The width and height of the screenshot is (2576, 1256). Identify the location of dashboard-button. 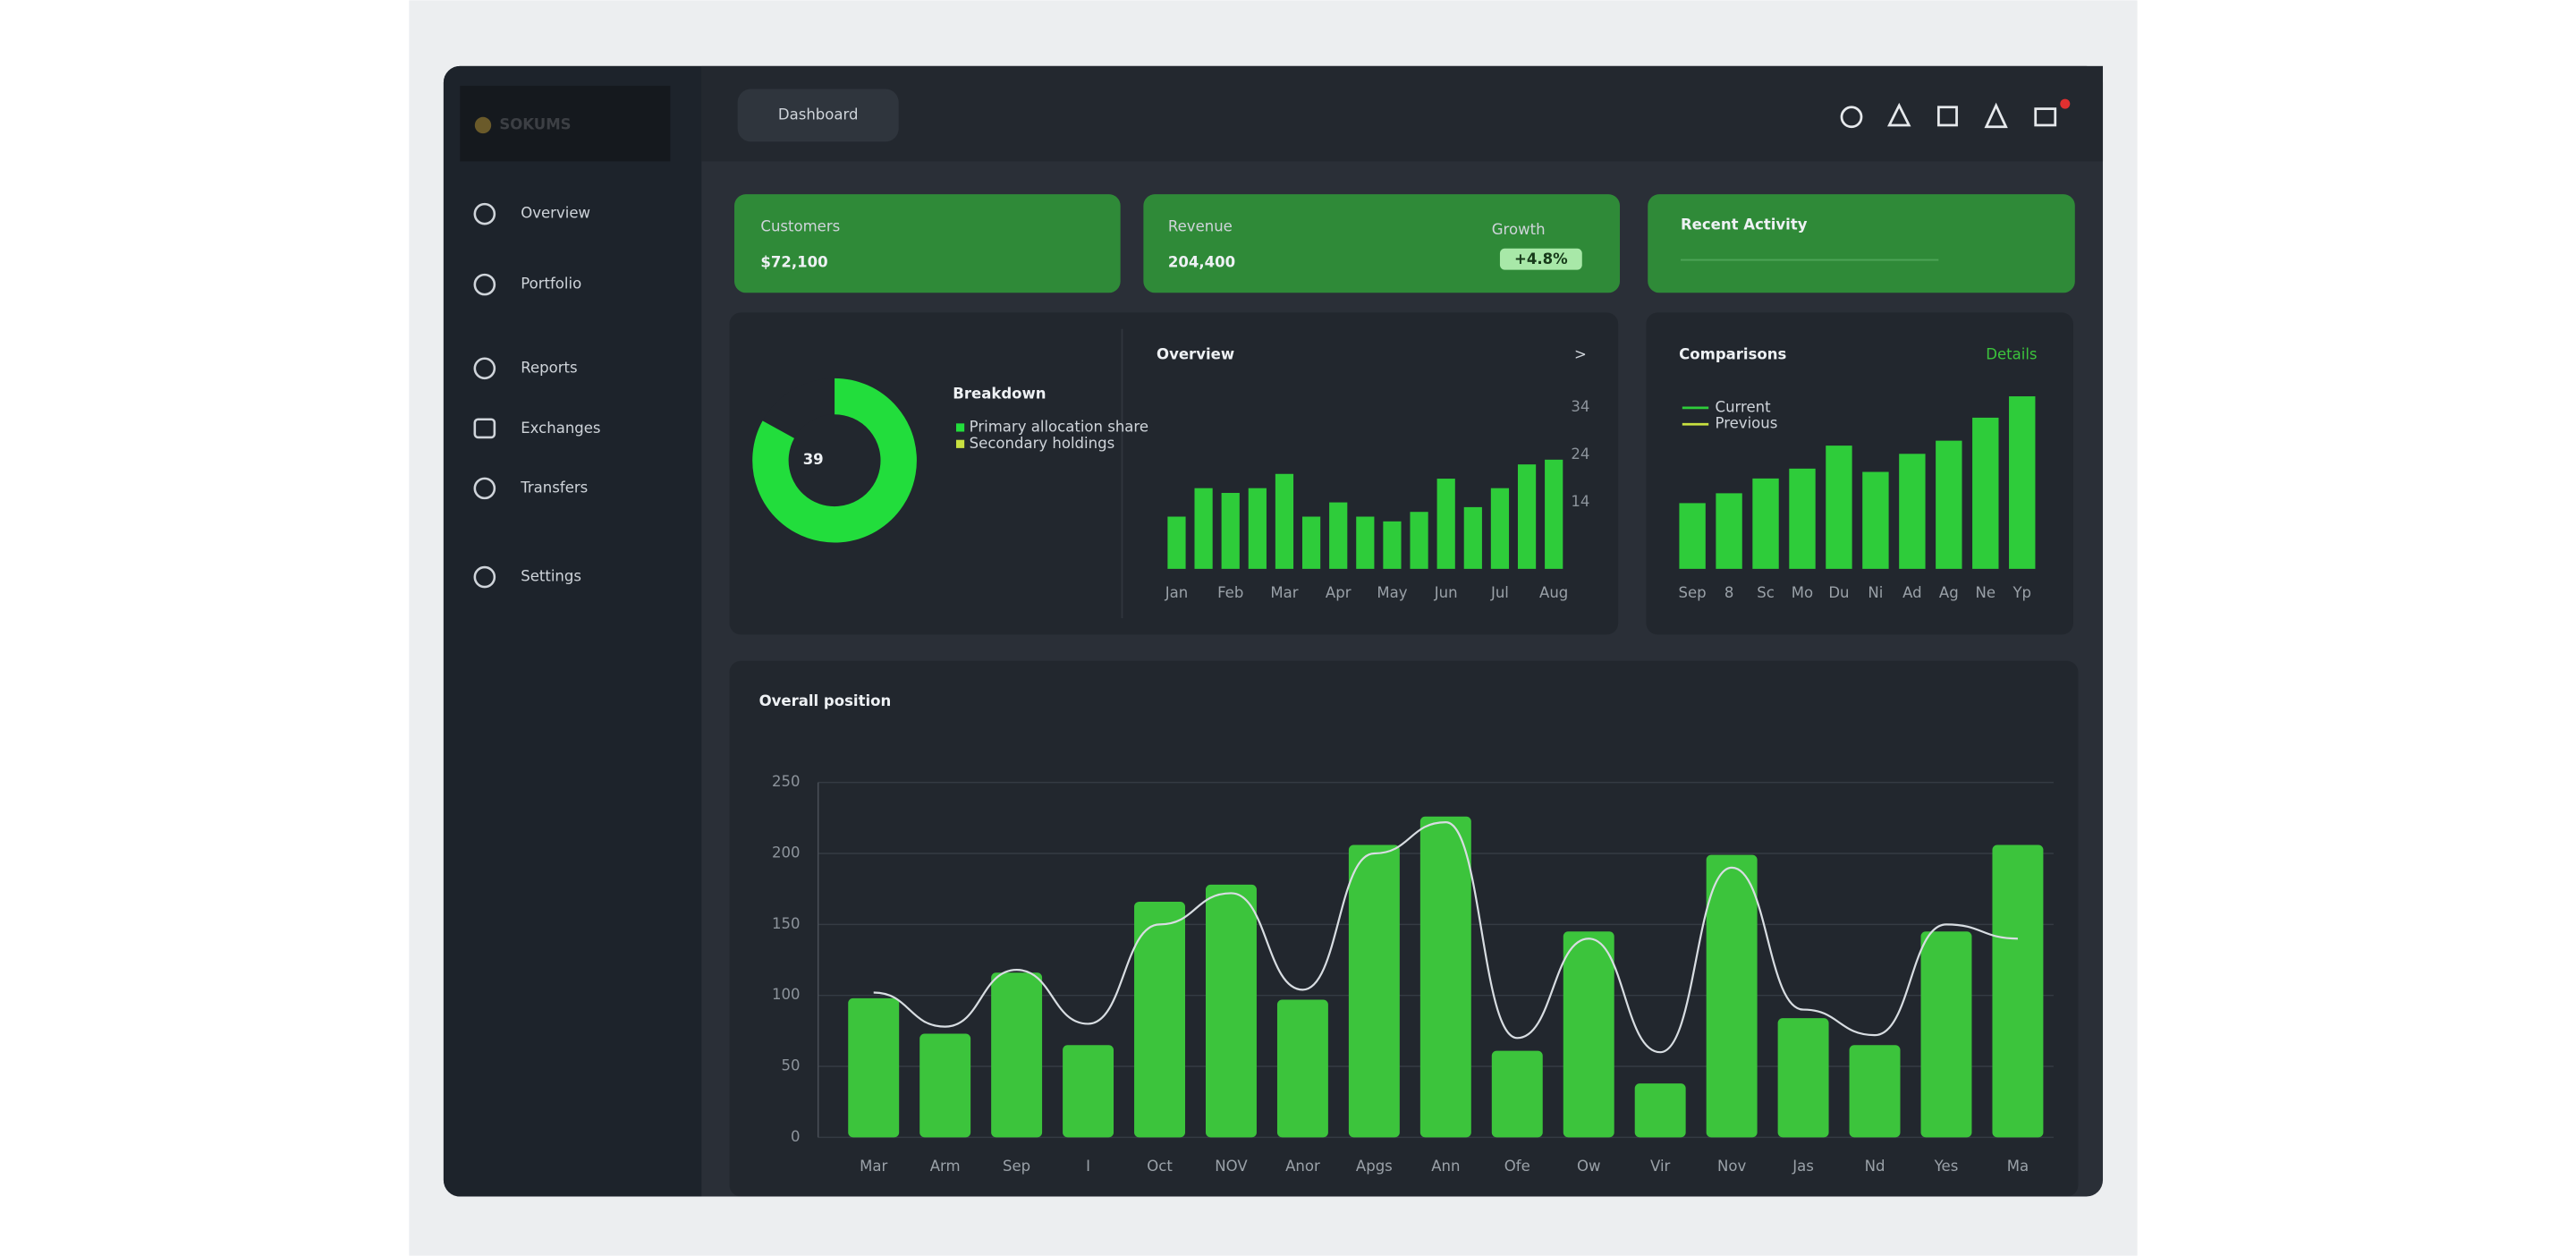
(818, 115).